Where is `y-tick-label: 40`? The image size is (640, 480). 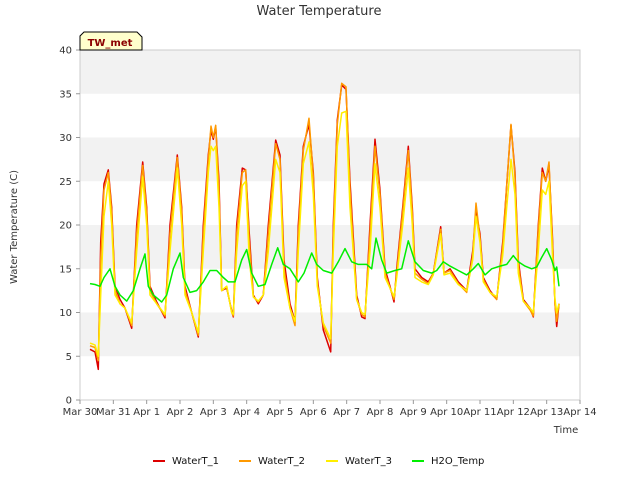
y-tick-label: 40 is located at coordinates (65, 51).